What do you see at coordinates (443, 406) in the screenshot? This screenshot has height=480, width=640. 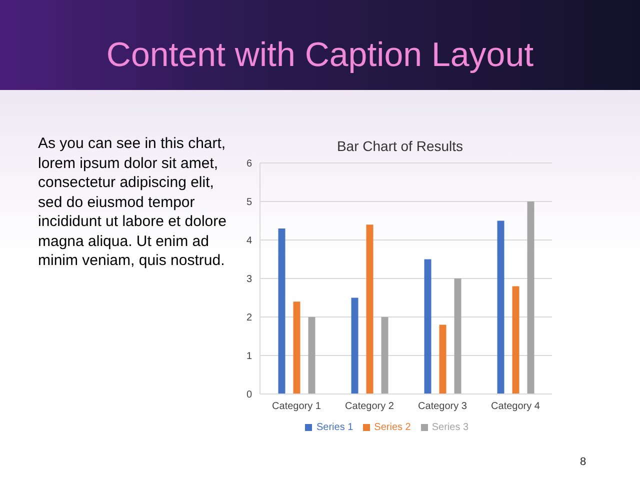 I see `x-tick-label: Category 3` at bounding box center [443, 406].